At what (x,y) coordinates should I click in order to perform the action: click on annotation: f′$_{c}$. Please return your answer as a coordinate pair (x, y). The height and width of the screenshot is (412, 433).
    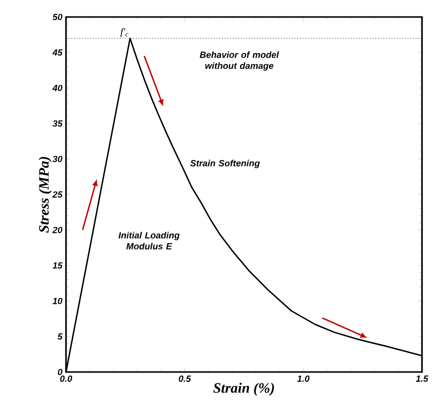
    Looking at the image, I should click on (124, 33).